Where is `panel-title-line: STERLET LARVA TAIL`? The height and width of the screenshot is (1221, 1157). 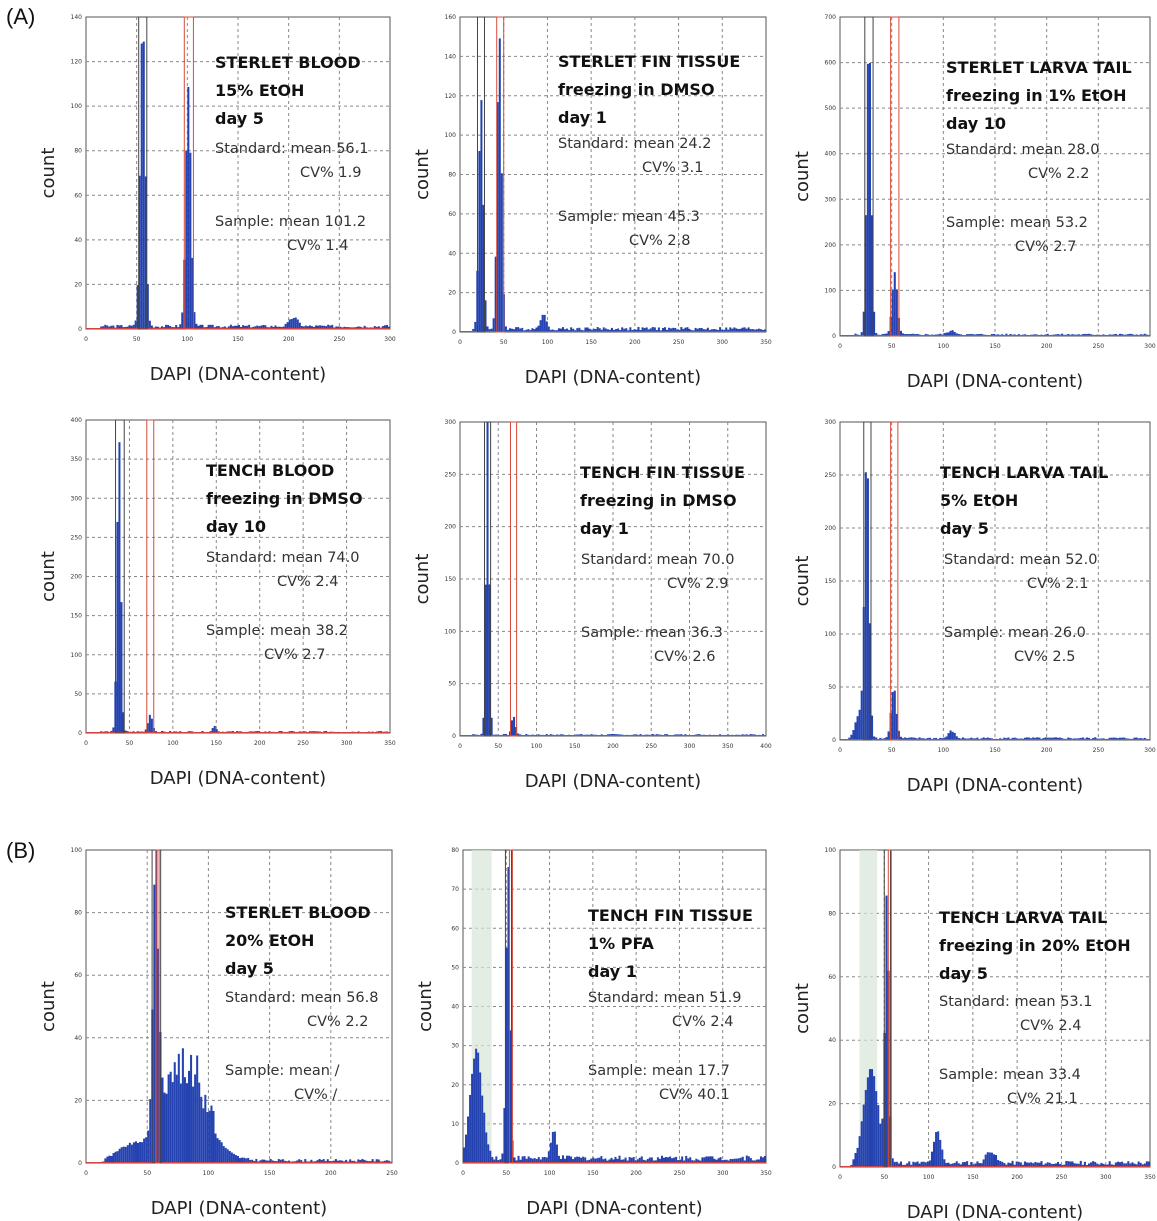 panel-title-line: STERLET LARVA TAIL is located at coordinates (1039, 67).